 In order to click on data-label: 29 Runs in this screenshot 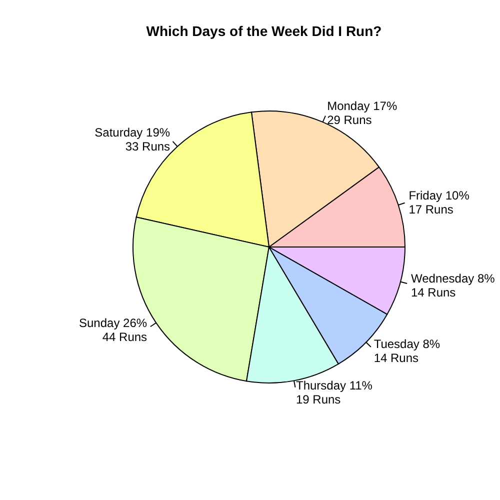, I will do `click(349, 120)`.